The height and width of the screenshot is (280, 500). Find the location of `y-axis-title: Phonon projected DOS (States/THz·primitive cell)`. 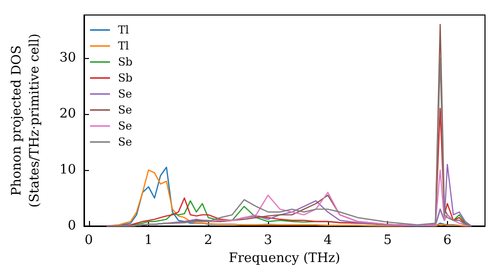

y-axis-title: Phonon projected DOS (States/THz·primitive cell) is located at coordinates (26, 120).